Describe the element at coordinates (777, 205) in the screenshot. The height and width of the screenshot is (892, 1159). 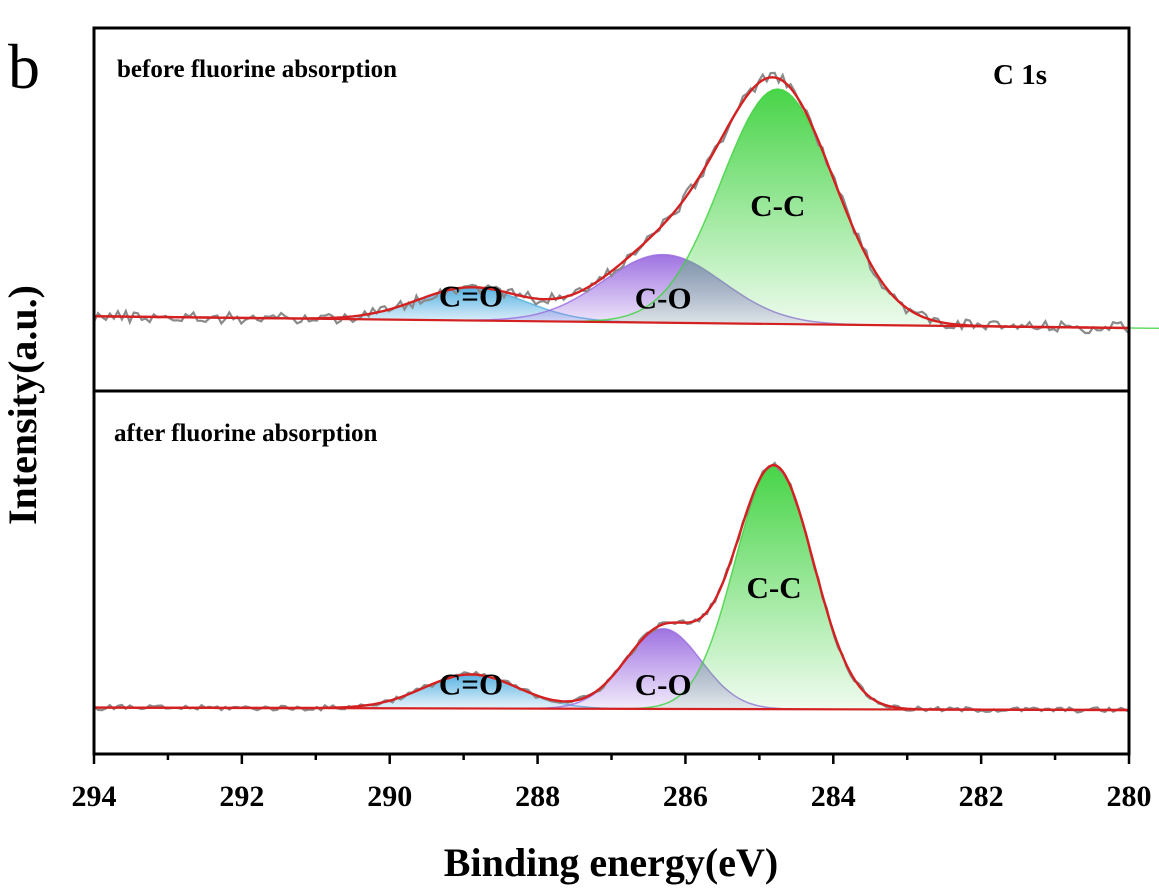
I see `peak-label-cc-0: C-C` at that location.